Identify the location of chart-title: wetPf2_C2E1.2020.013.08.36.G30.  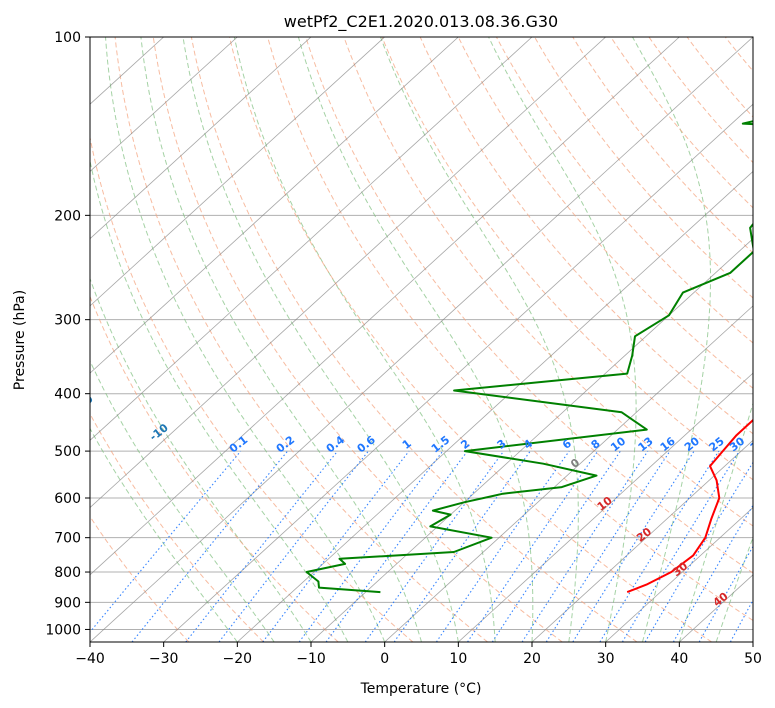
(421, 22).